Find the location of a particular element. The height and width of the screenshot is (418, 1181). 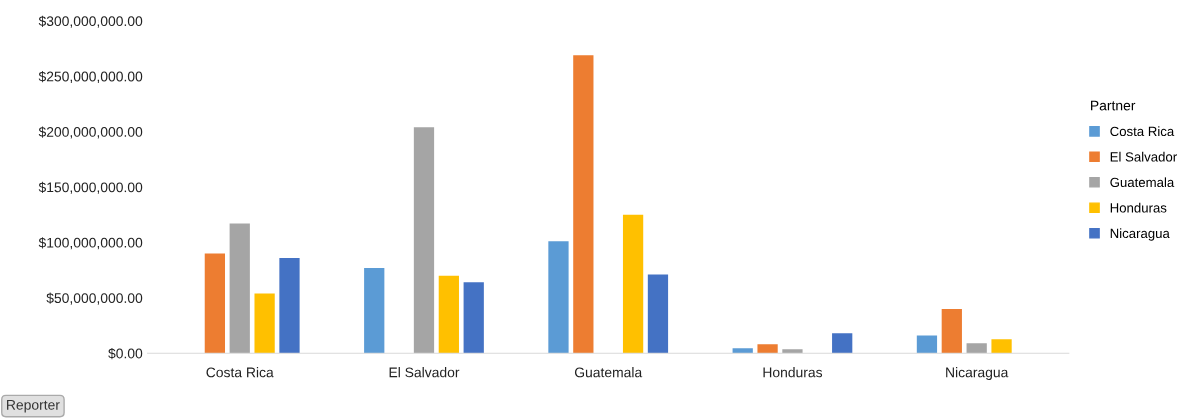

x-tick-label: Costa Rica is located at coordinates (240, 372).